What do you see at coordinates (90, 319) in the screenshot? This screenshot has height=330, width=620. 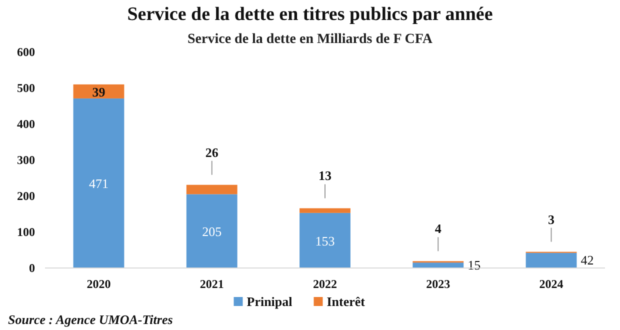 I see `source-note: Source : Agence UMOA-Titres` at bounding box center [90, 319].